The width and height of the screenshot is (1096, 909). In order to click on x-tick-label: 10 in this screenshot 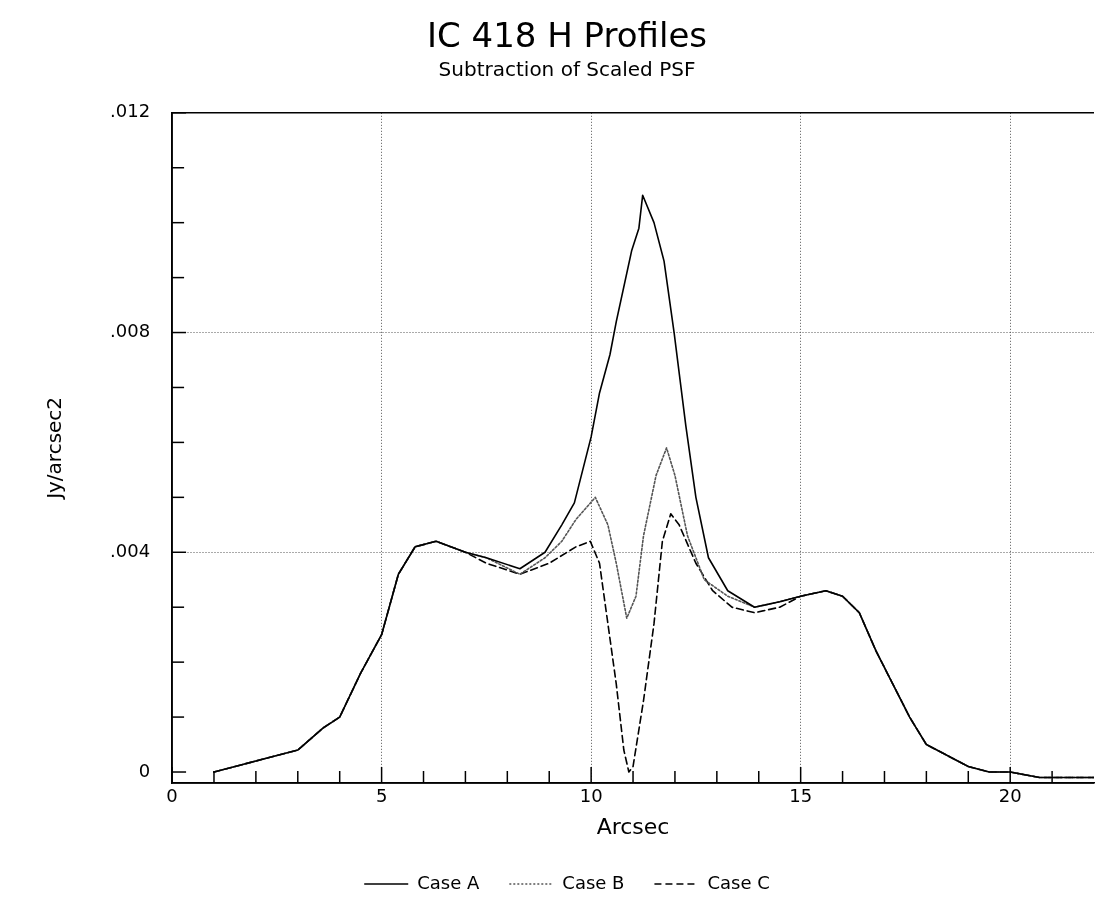, I will do `click(591, 796)`.